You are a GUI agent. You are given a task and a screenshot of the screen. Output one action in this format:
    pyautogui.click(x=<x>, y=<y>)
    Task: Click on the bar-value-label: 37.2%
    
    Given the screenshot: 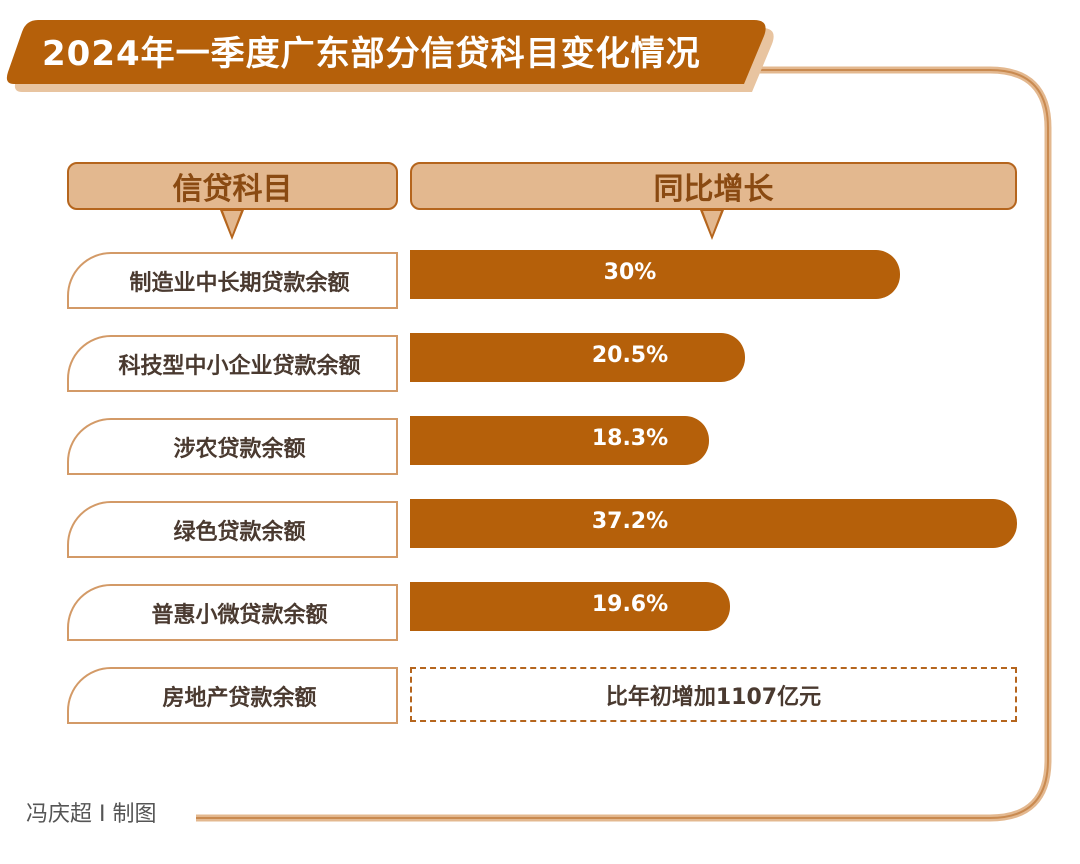 What is the action you would take?
    pyautogui.click(x=630, y=521)
    